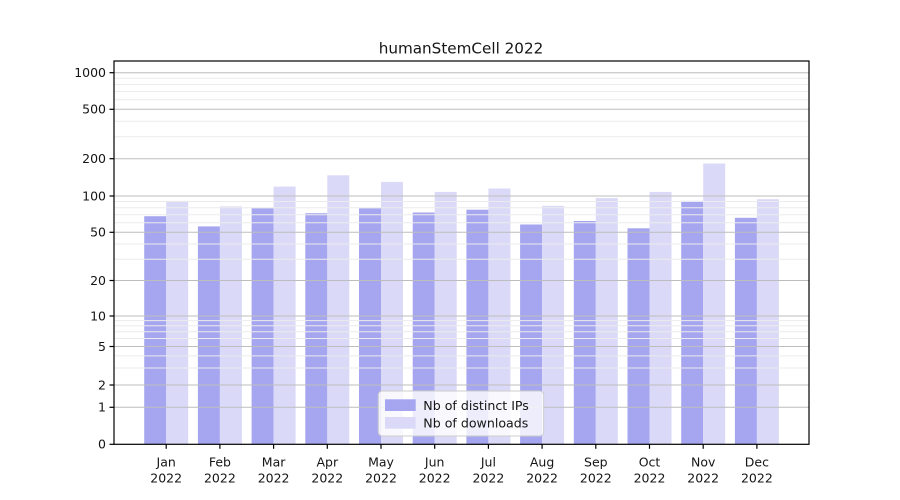 The image size is (900, 500). Describe the element at coordinates (400, 423) in the screenshot. I see `legend-swatch-downloads-icon` at that location.